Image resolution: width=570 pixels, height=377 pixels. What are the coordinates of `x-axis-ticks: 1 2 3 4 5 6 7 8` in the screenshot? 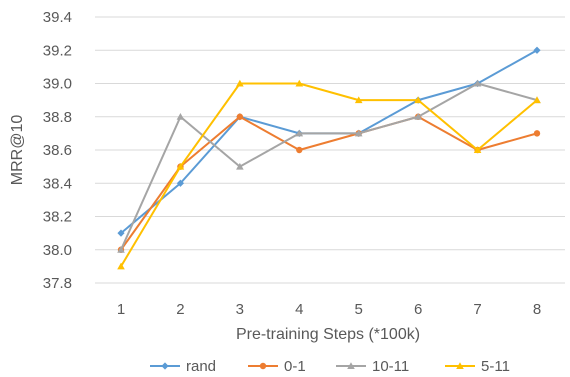 It's located at (329, 309).